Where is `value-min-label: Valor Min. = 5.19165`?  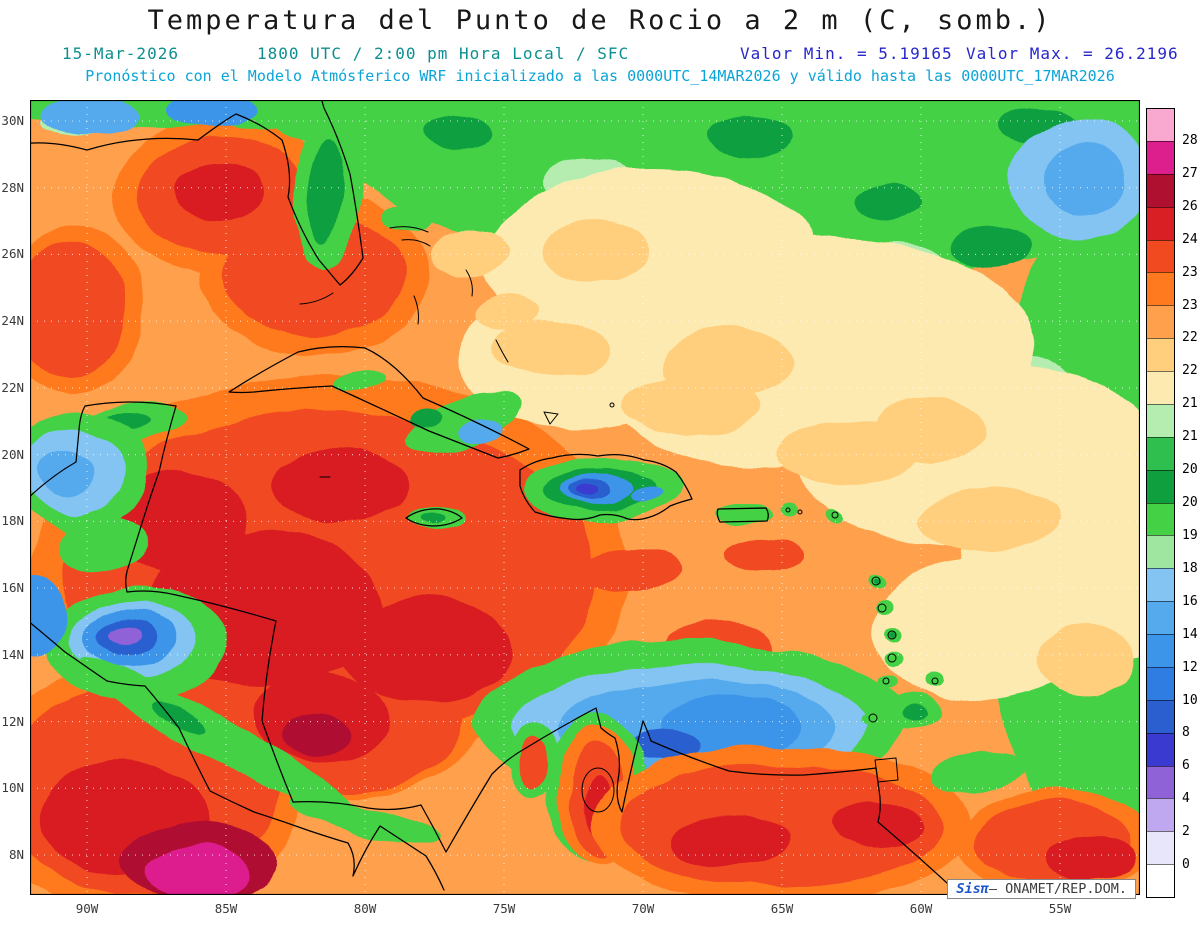 value-min-label: Valor Min. = 5.19165 is located at coordinates (846, 53).